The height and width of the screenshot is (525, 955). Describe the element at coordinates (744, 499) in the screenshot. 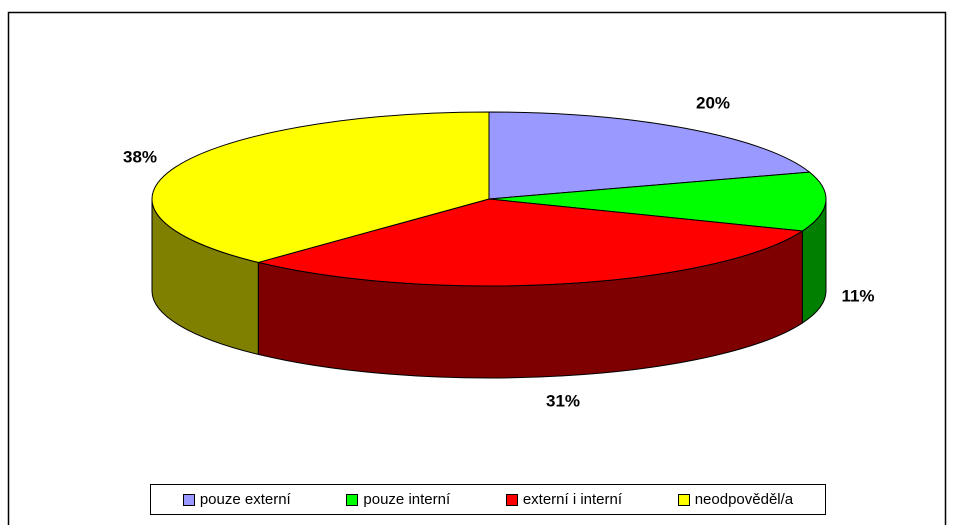

I see `legend-label: neodpověděl/a` at that location.